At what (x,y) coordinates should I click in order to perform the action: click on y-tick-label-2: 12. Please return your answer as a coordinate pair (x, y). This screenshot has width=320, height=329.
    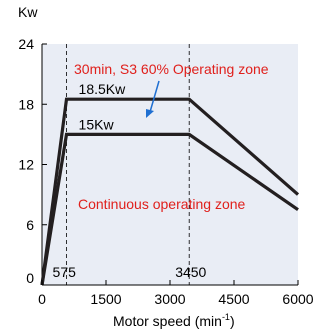
    Looking at the image, I should click on (26, 165).